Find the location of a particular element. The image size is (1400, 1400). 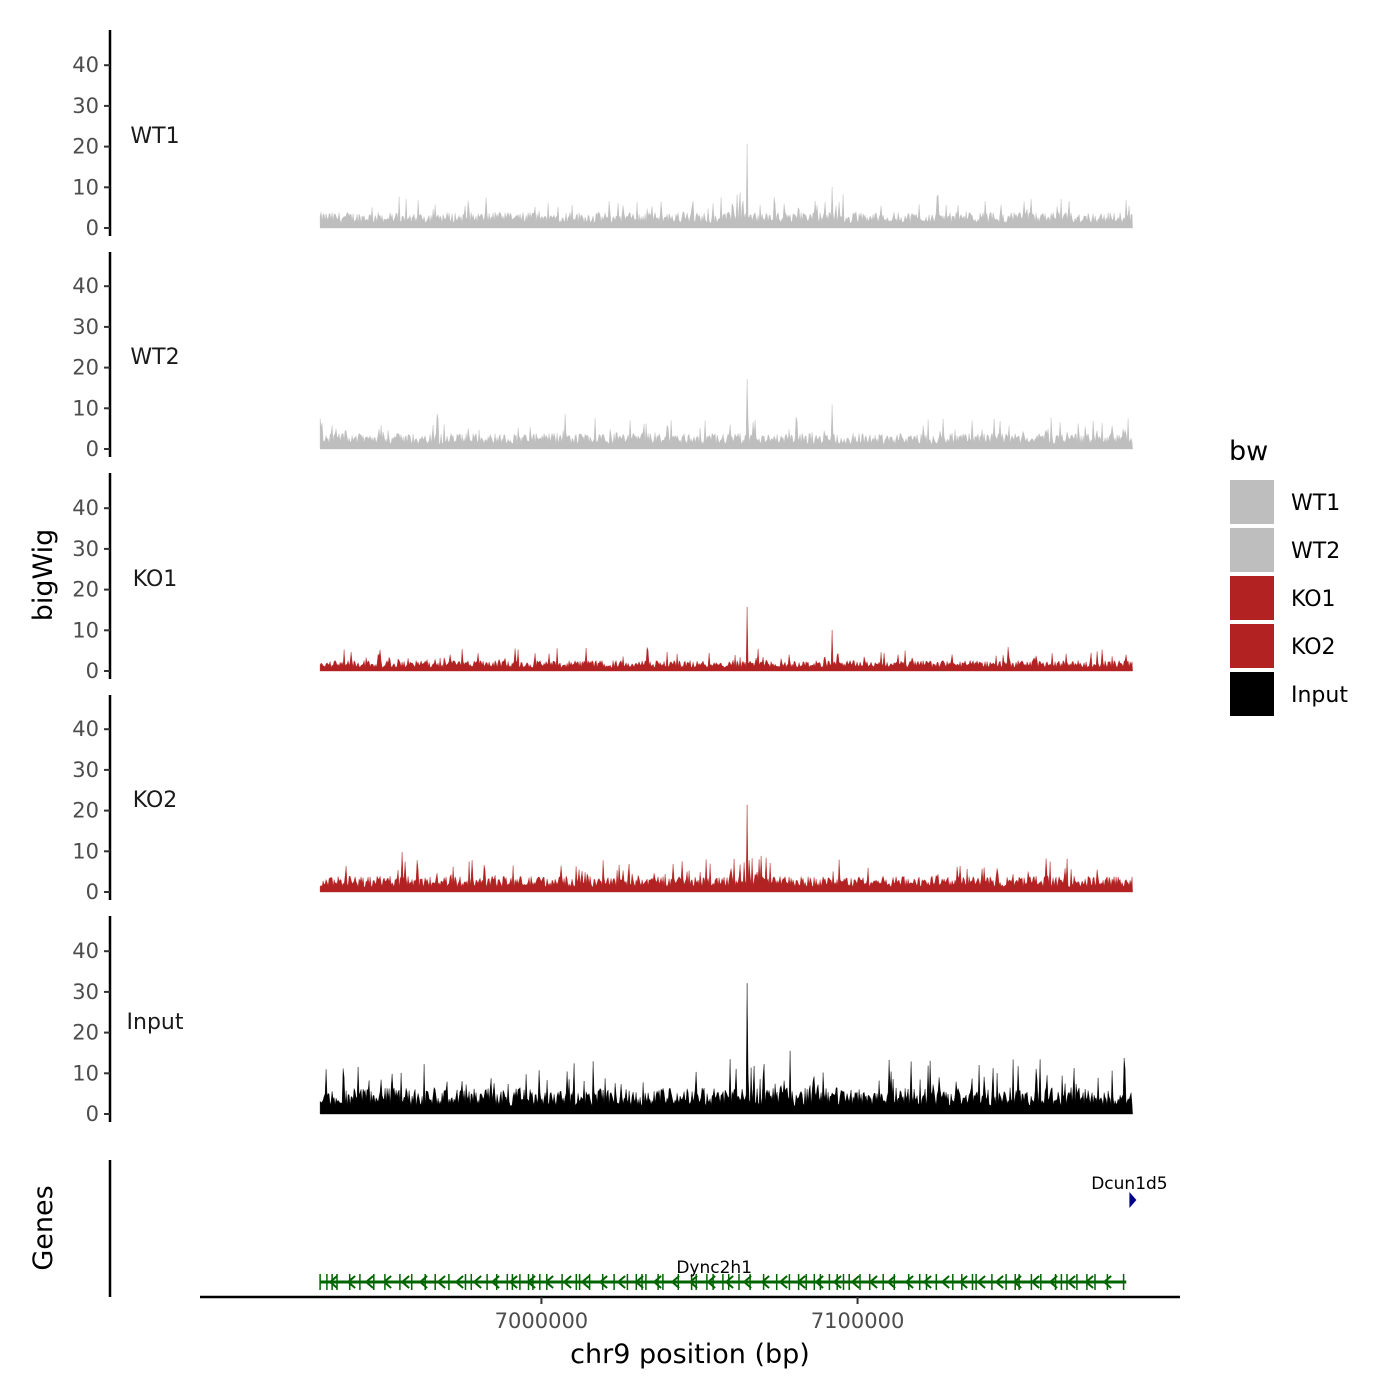

legend: bw WT1 WT2 KO1 KO2 Input is located at coordinates (1288, 576).